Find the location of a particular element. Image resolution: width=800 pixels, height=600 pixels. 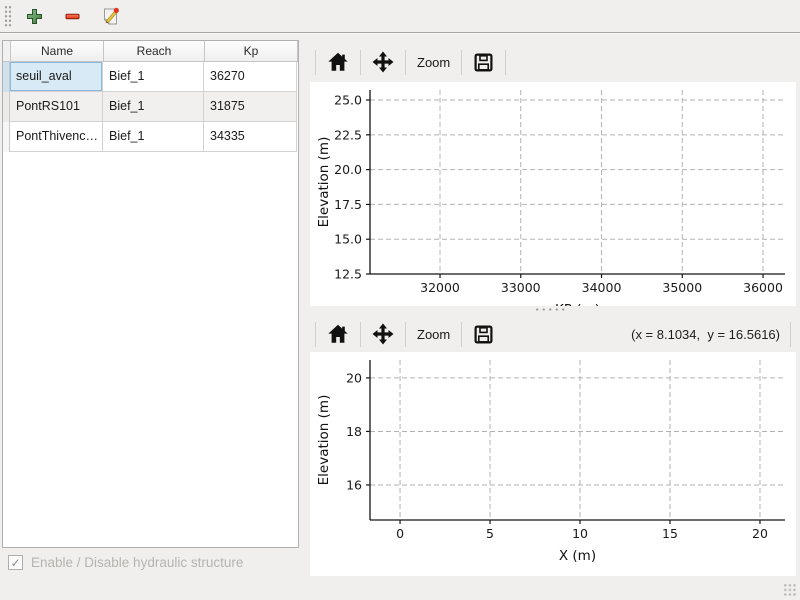

svg-text: 12.5 is located at coordinates (348, 274).